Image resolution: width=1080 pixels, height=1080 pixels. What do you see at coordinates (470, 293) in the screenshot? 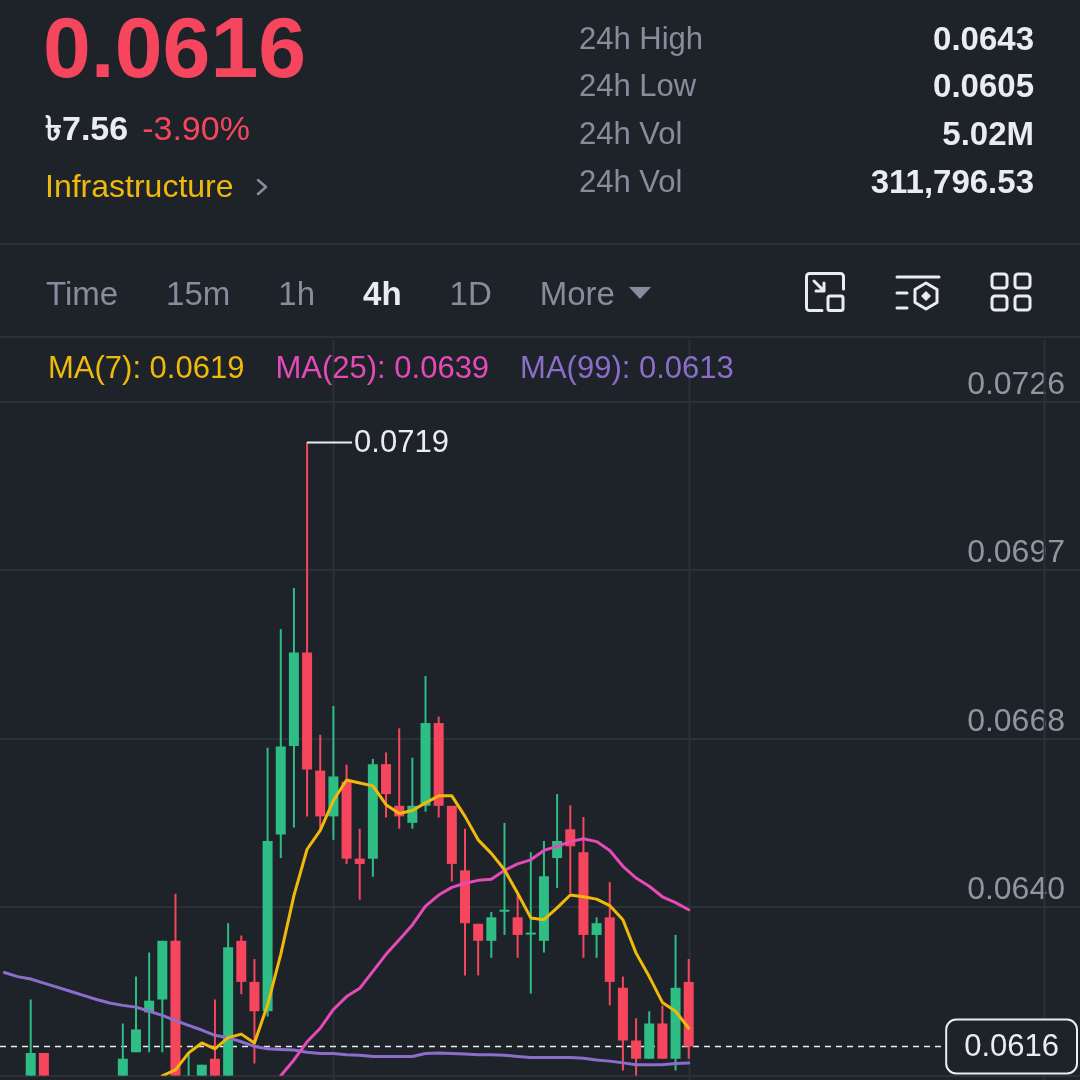
I see `text: 1D` at bounding box center [470, 293].